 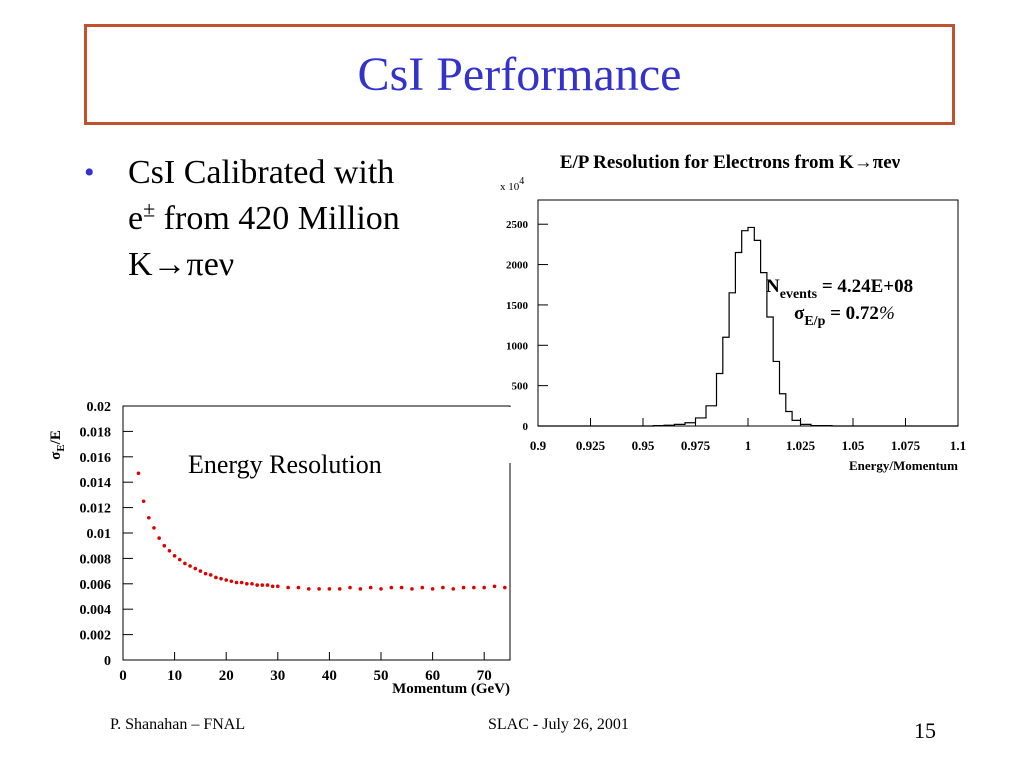 What do you see at coordinates (517, 225) in the screenshot?
I see `y-tick-label-5: 2500` at bounding box center [517, 225].